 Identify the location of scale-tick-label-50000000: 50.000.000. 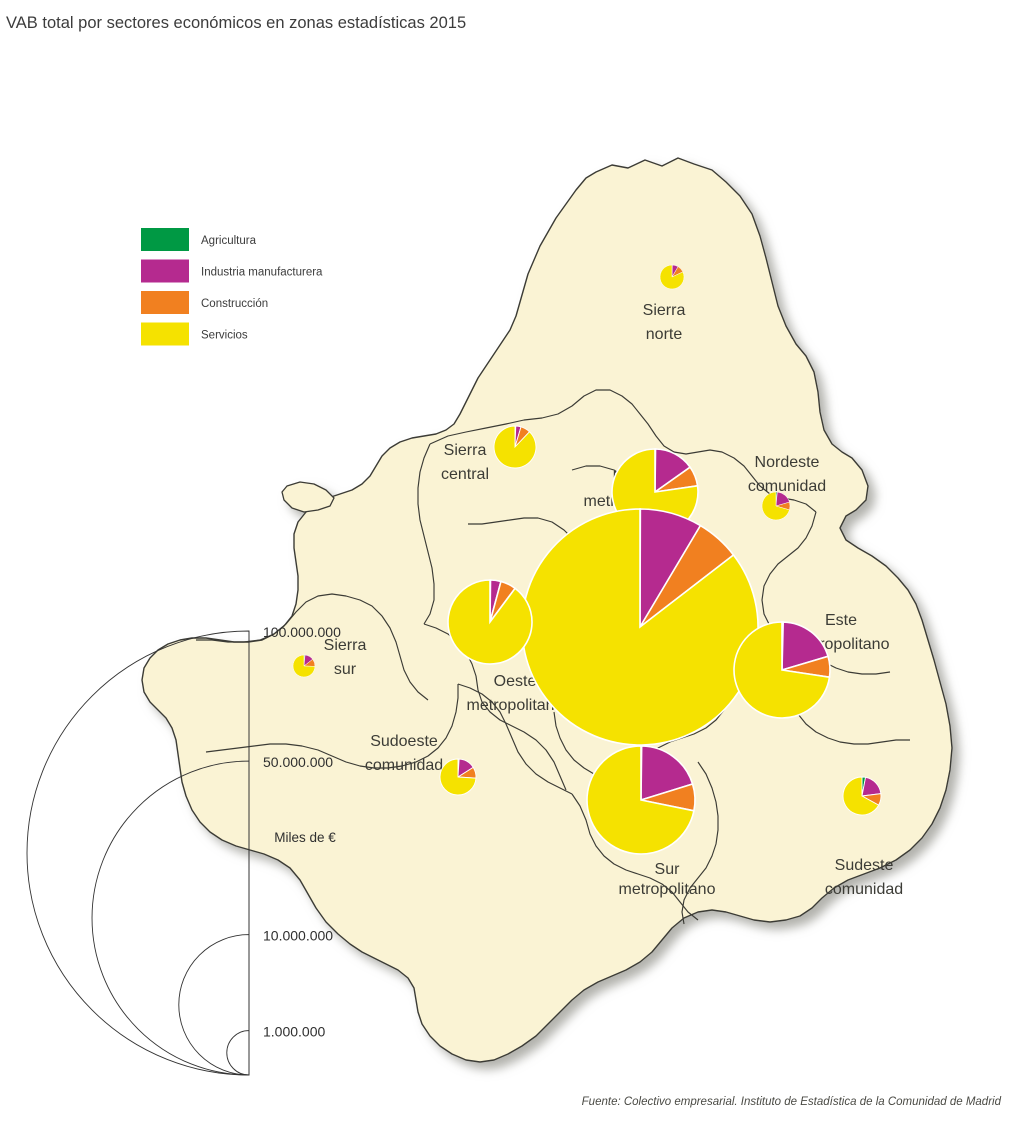
(298, 762).